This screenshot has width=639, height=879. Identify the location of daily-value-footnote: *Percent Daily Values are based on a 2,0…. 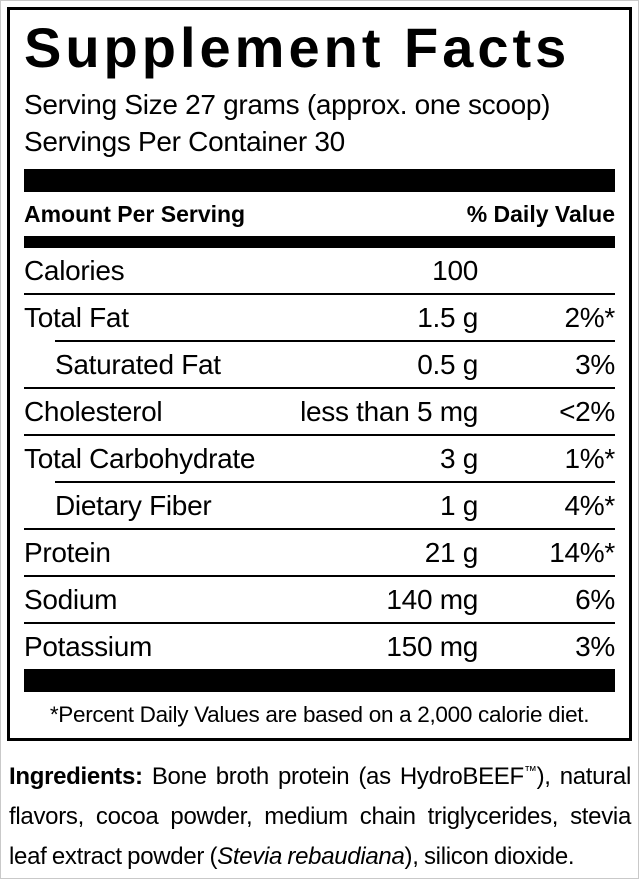
(319, 715).